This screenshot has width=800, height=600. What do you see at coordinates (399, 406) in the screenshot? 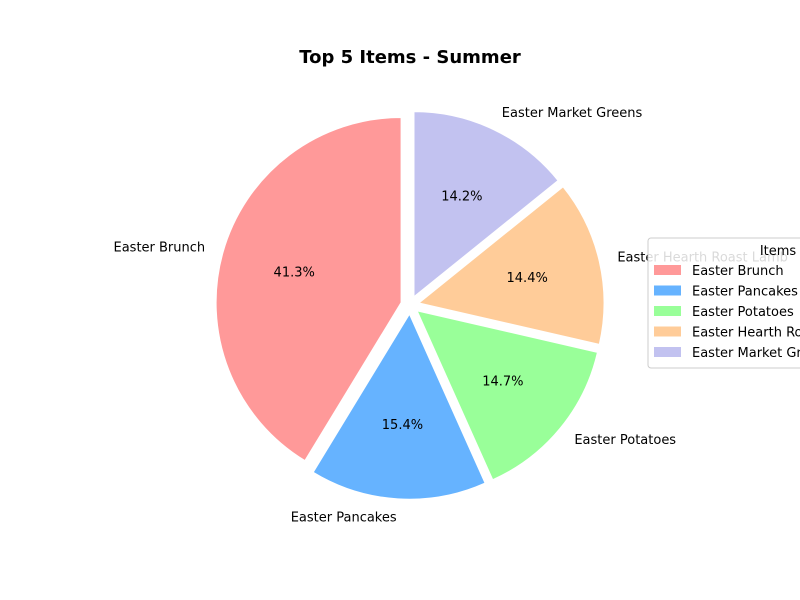
I see `pie-slice-easter-pancakes` at bounding box center [399, 406].